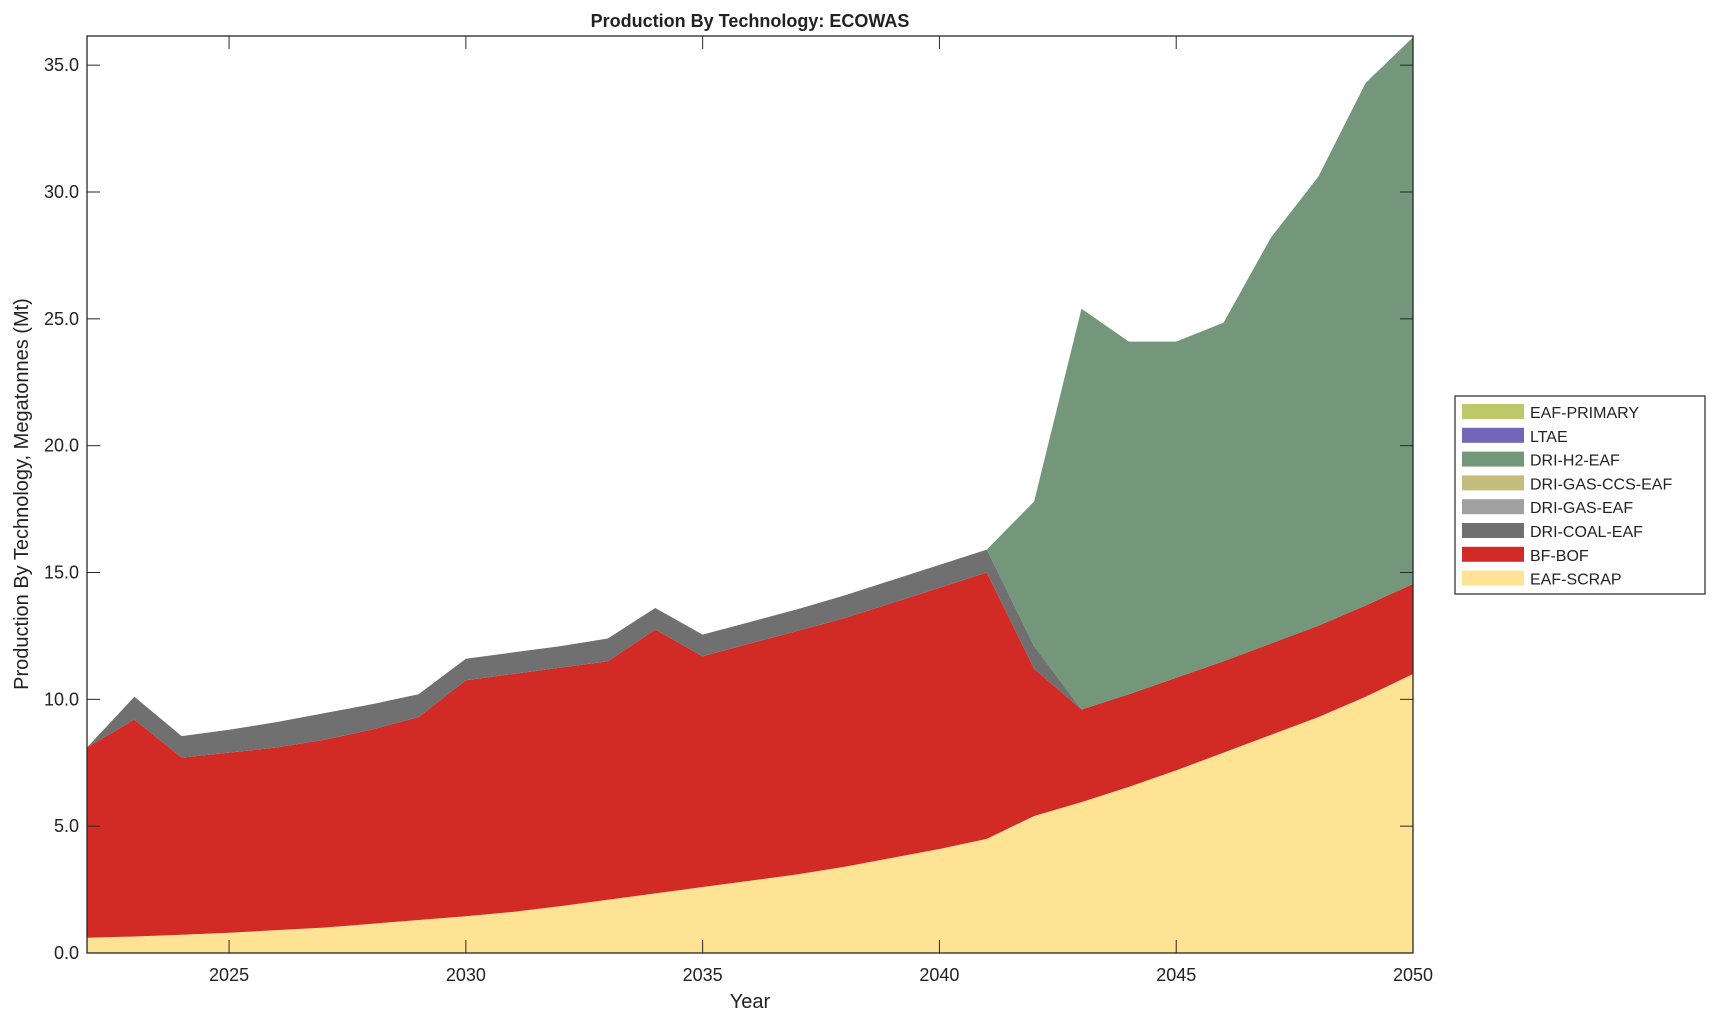  What do you see at coordinates (66, 826) in the screenshot?
I see `y-tick-label: 5.0` at bounding box center [66, 826].